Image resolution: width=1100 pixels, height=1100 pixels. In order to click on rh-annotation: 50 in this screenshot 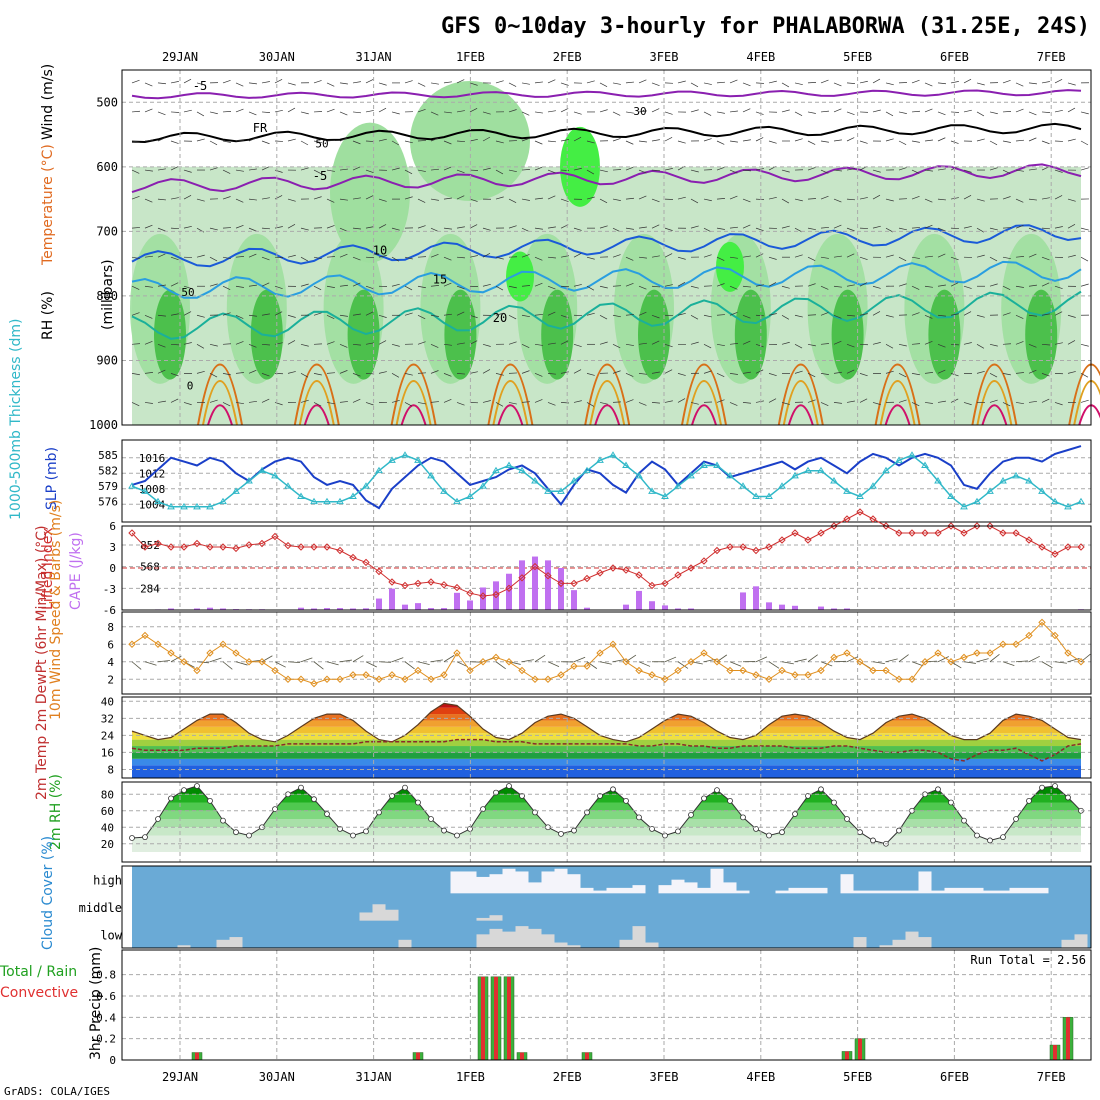, I will do `click(187, 292)`.